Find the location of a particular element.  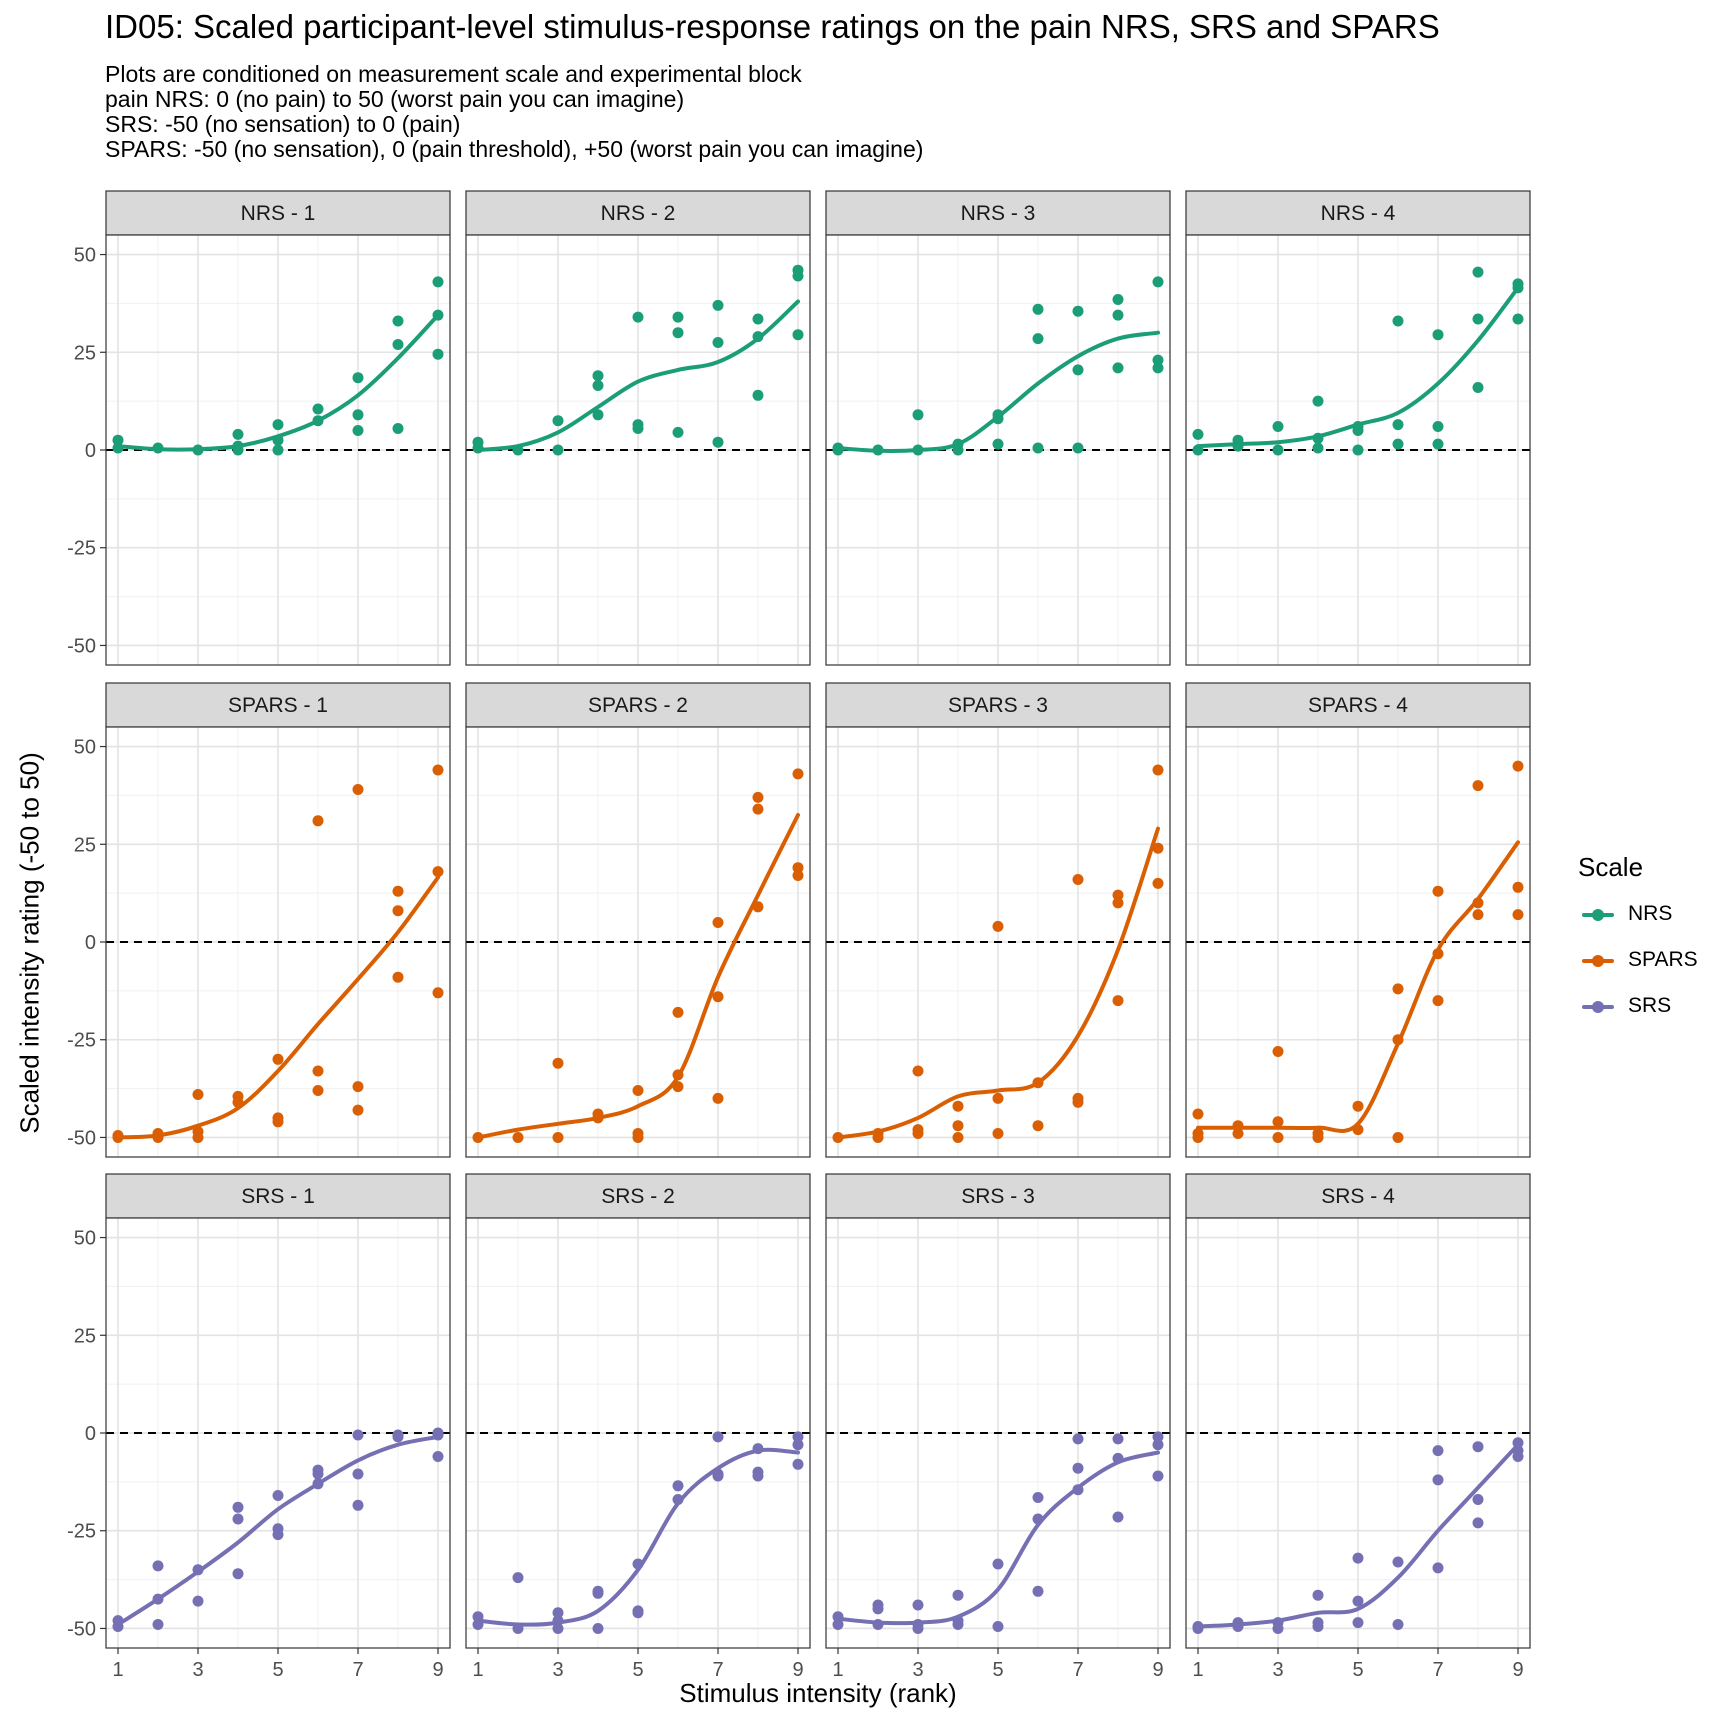

subtitle-line: SRS: -50 (no sensation) to 0 (pain) is located at coordinates (283, 124).